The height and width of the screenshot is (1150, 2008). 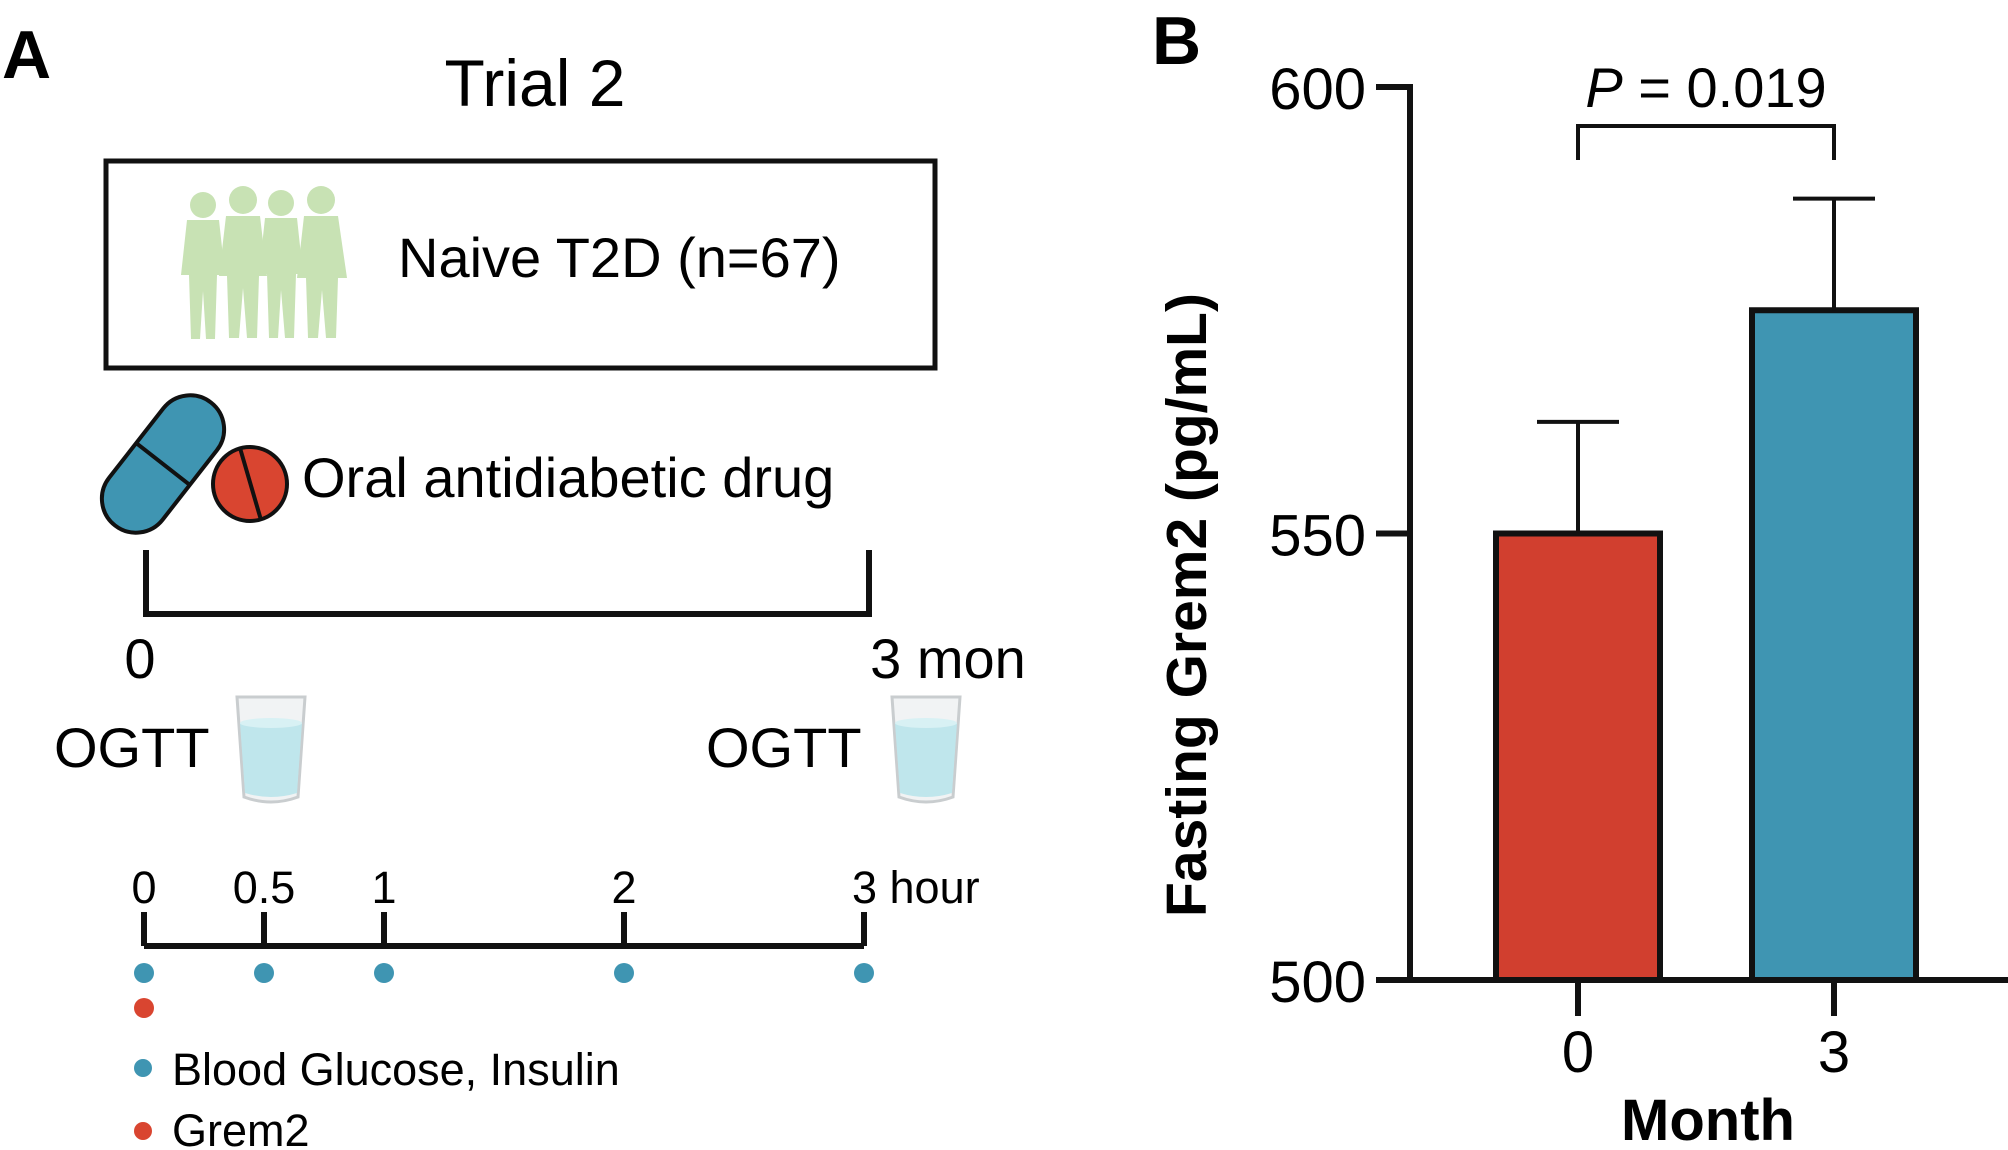 I want to click on chart-bars, so click(x=1706, y=589).